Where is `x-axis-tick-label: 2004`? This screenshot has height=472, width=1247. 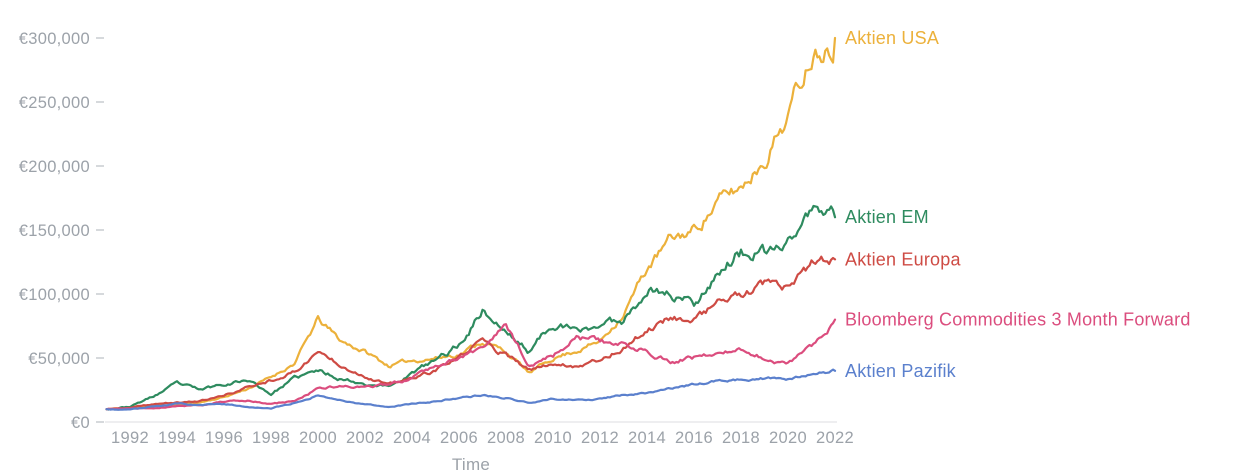
x-axis-tick-label: 2004 is located at coordinates (412, 438).